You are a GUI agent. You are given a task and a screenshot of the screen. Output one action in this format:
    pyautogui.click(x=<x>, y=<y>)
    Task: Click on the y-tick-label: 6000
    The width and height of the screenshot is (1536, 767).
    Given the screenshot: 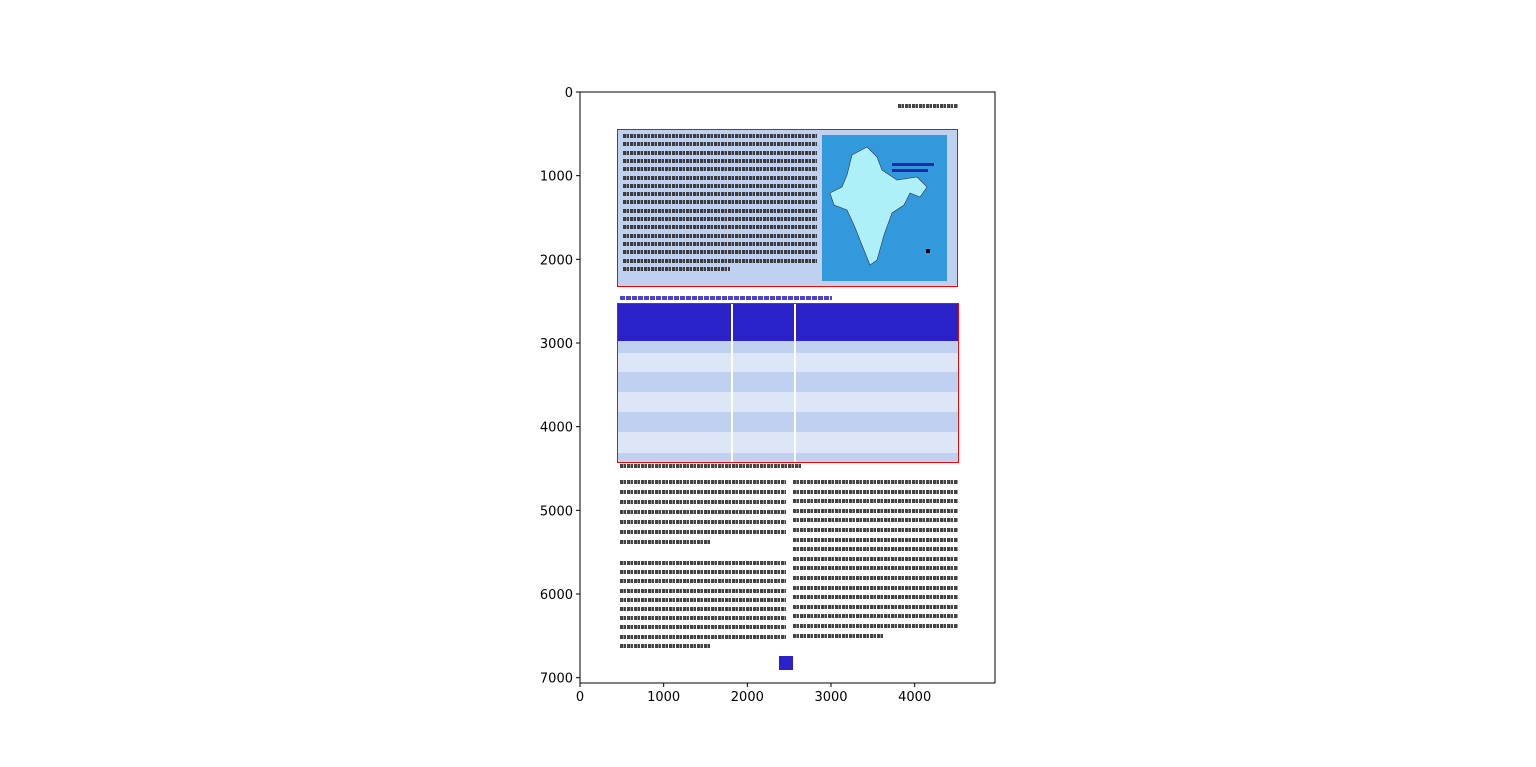 What is the action you would take?
    pyautogui.click(x=556, y=595)
    